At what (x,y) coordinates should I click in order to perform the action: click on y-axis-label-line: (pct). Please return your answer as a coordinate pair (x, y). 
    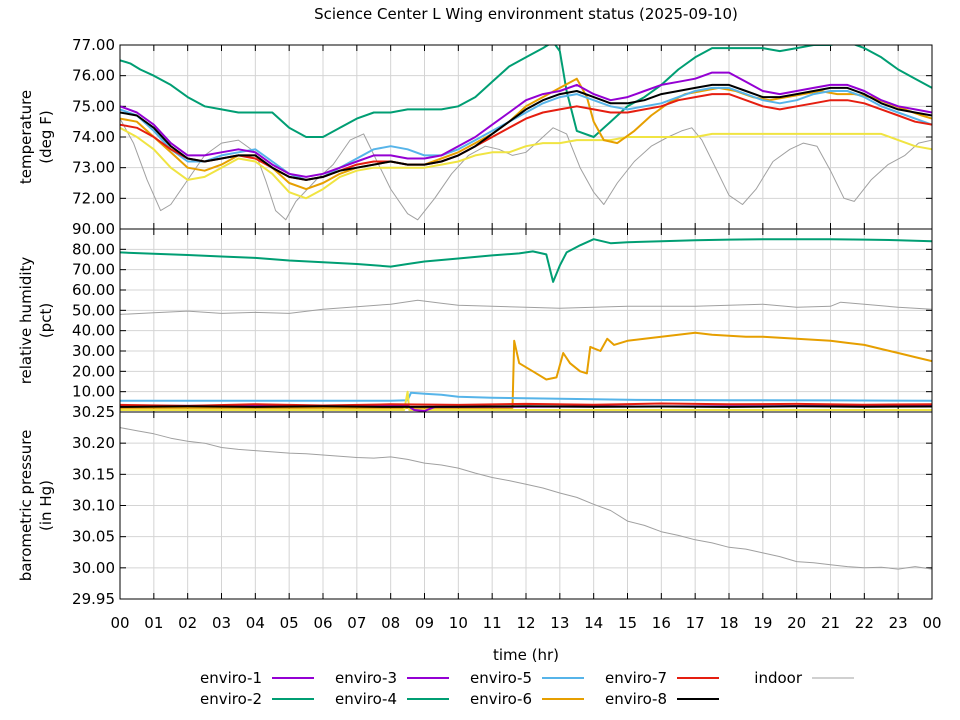
    Looking at the image, I should click on (46, 320).